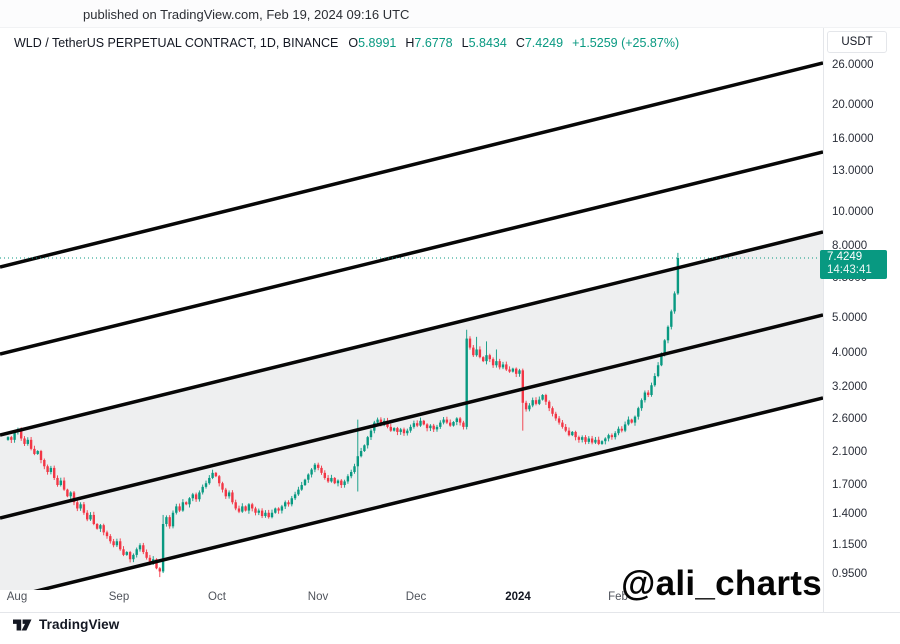 The image size is (900, 644). Describe the element at coordinates (849, 270) in the screenshot. I see `bar-countdown: 14:43:41` at that location.